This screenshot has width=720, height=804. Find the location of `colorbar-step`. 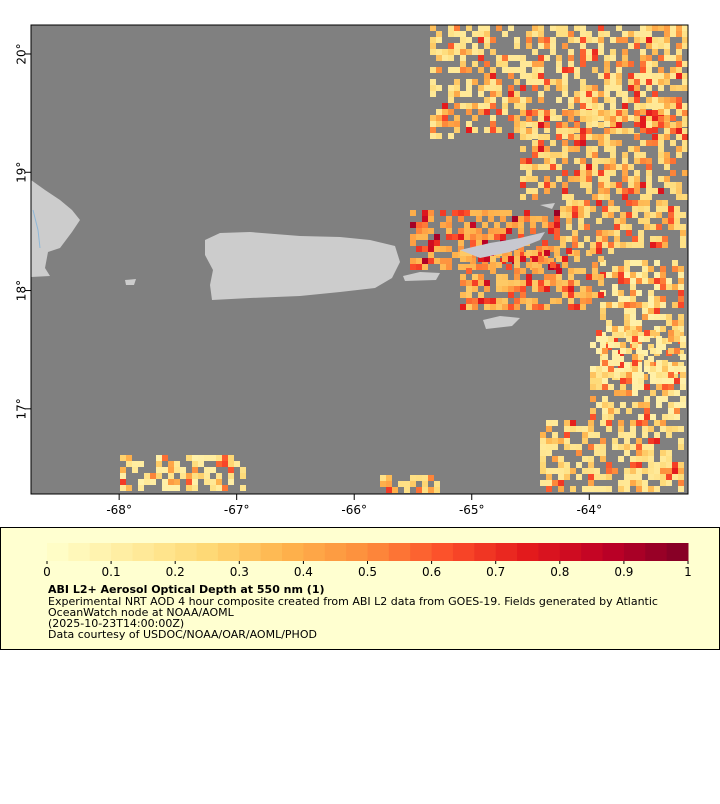

colorbar-step is located at coordinates (58, 552).